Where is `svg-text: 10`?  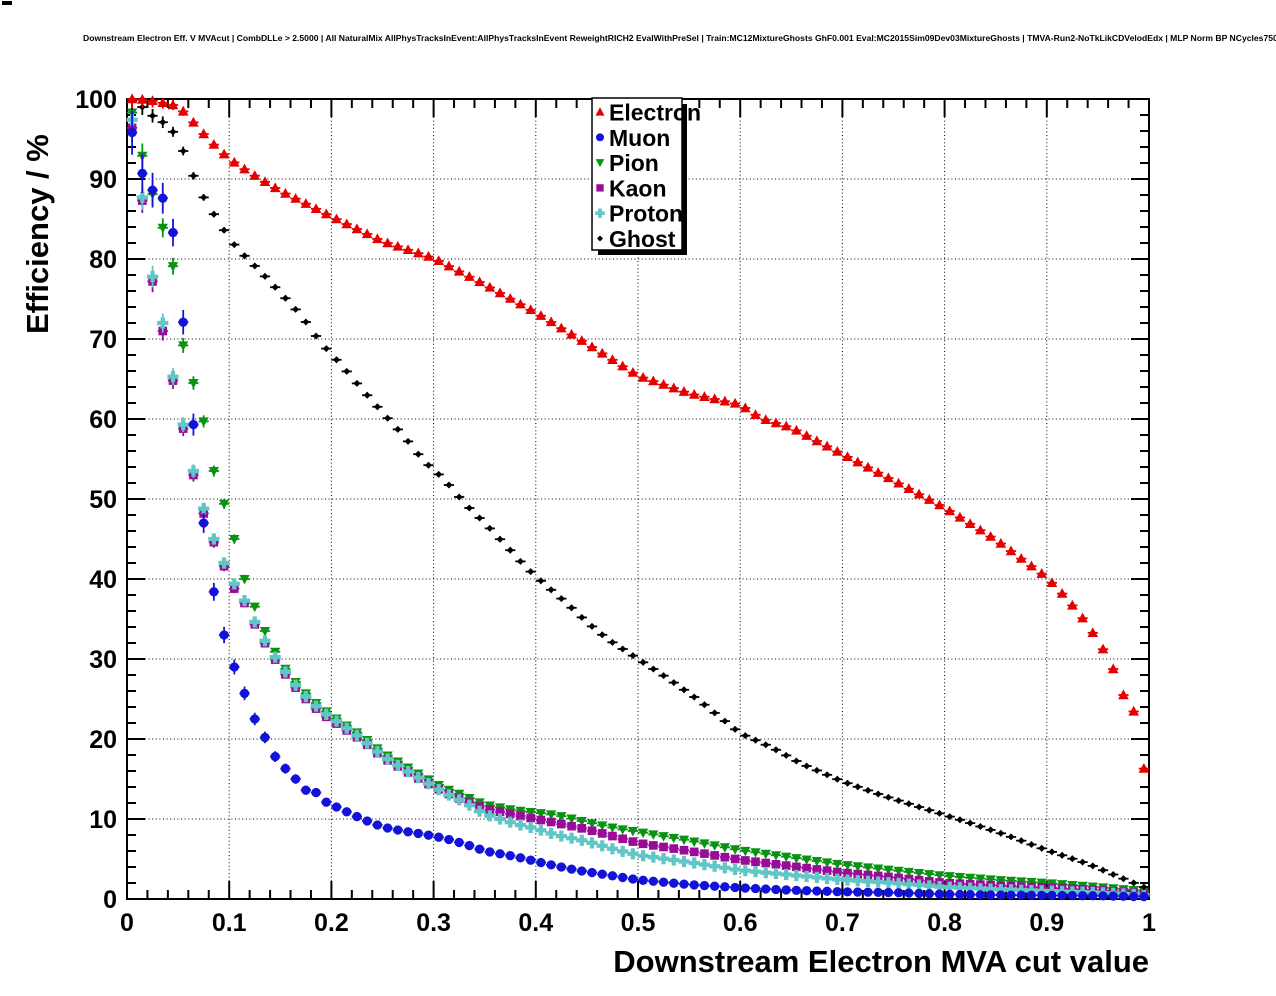
svg-text: 10 is located at coordinates (103, 820).